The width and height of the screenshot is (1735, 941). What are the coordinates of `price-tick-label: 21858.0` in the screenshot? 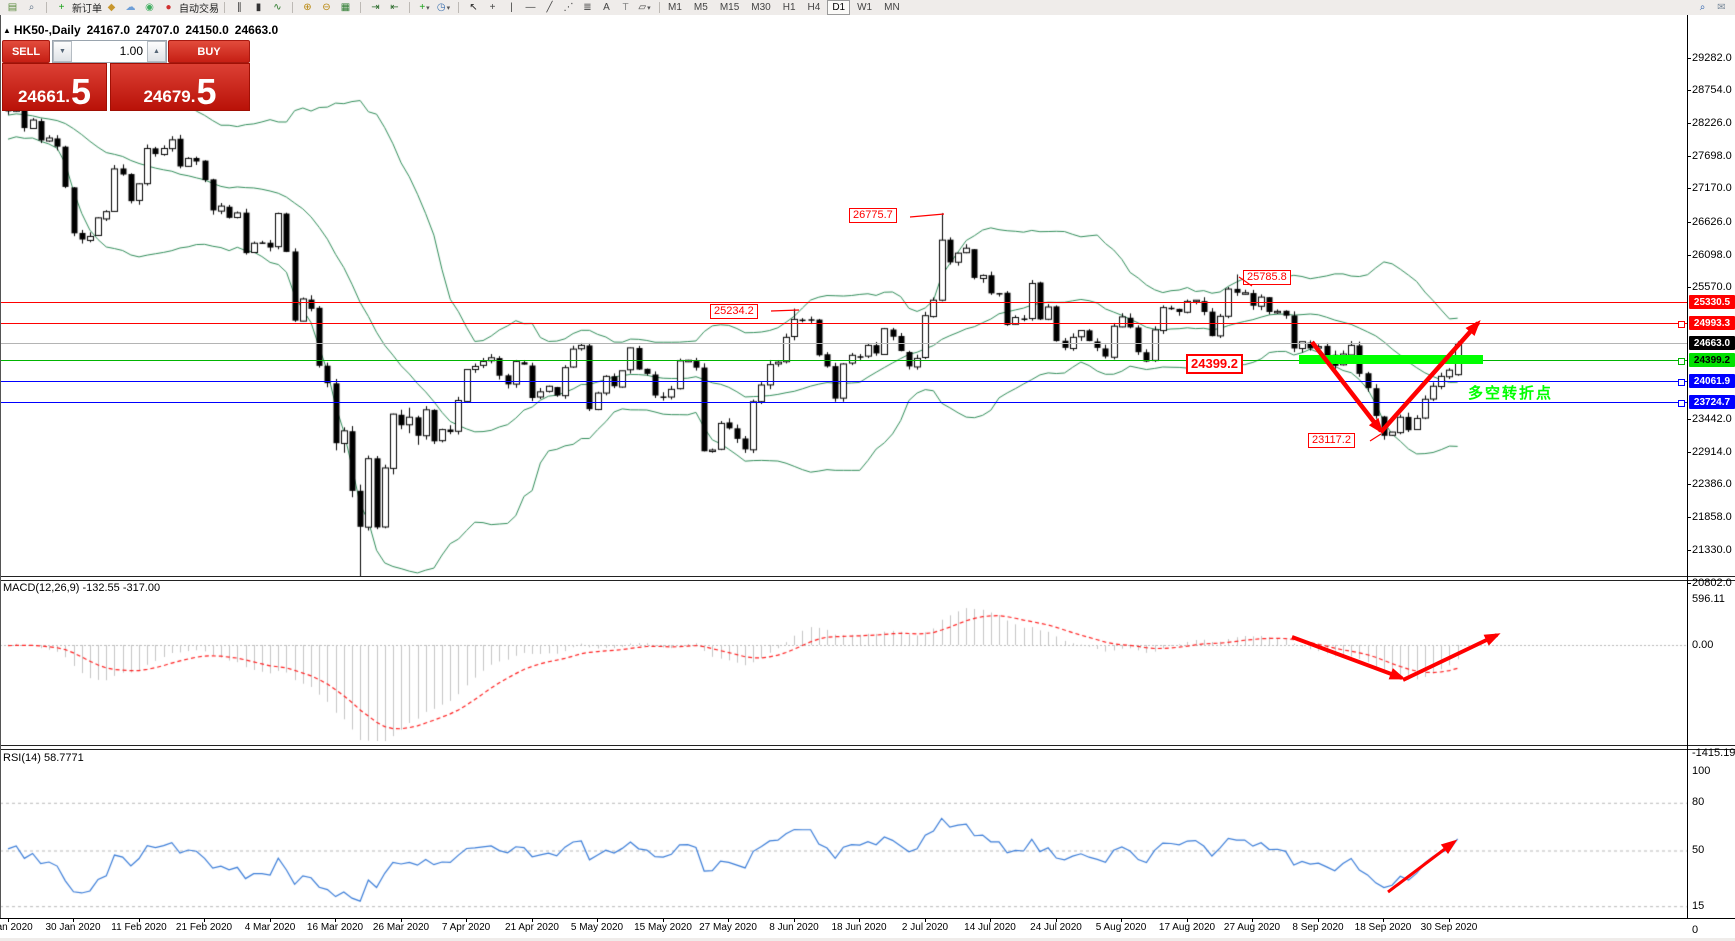 It's located at (1712, 517).